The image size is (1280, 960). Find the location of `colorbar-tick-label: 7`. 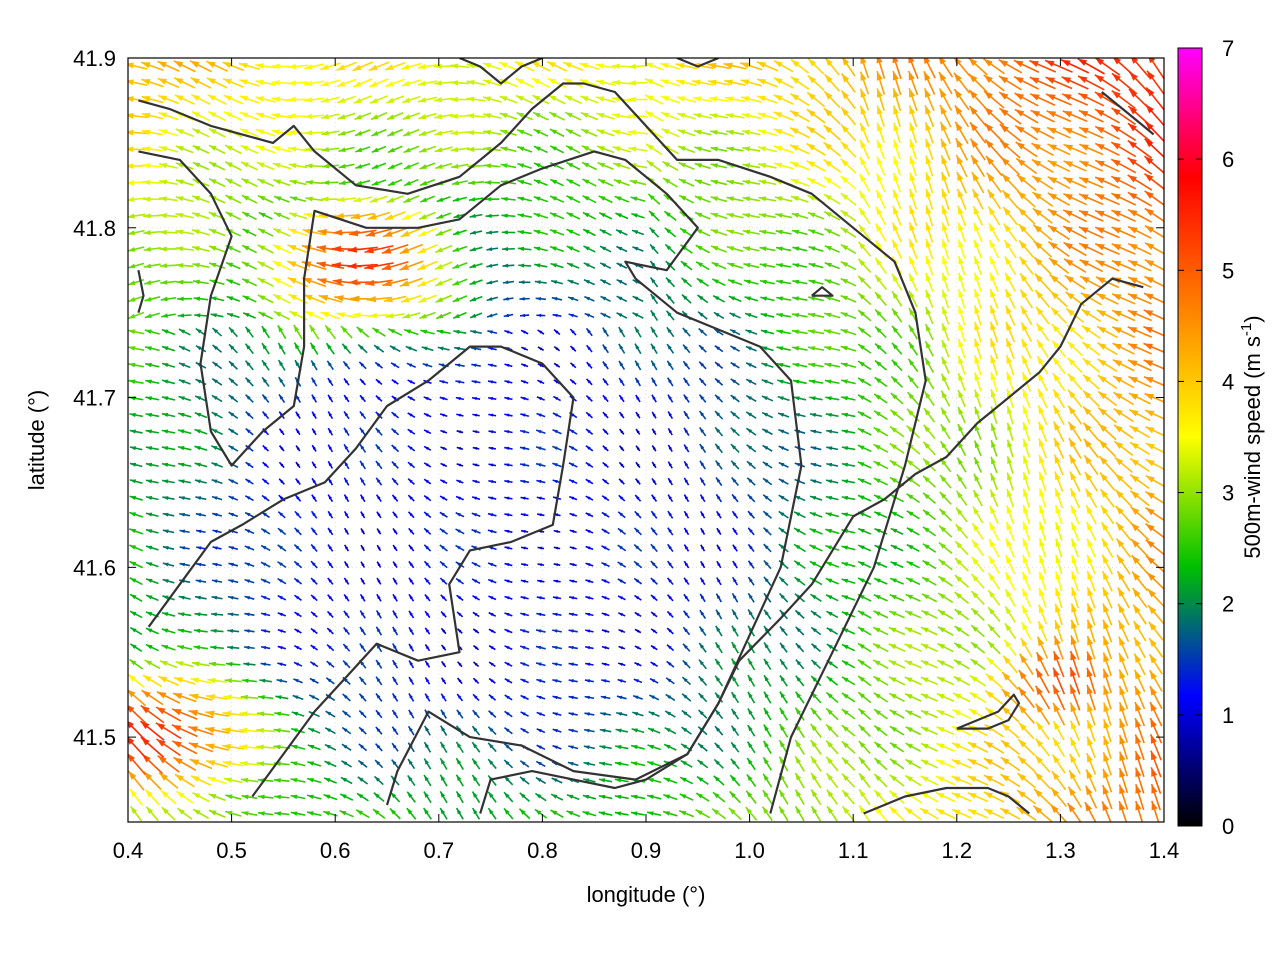

colorbar-tick-label: 7 is located at coordinates (1228, 48).